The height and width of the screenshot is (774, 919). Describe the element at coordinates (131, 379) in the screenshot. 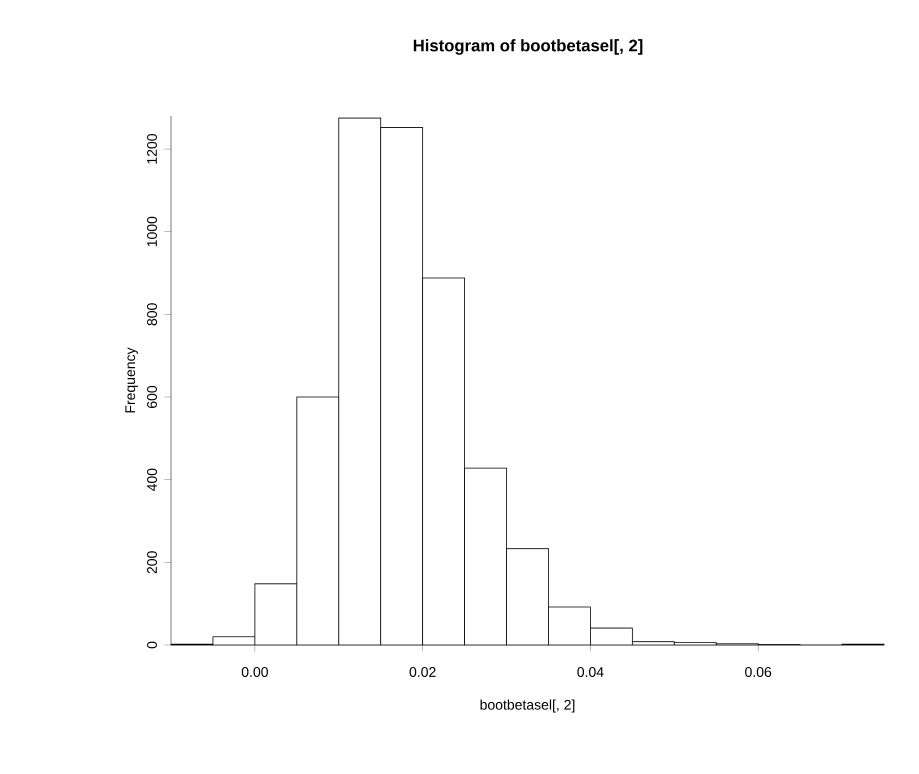

I see `y-axis-title: Frequency` at that location.